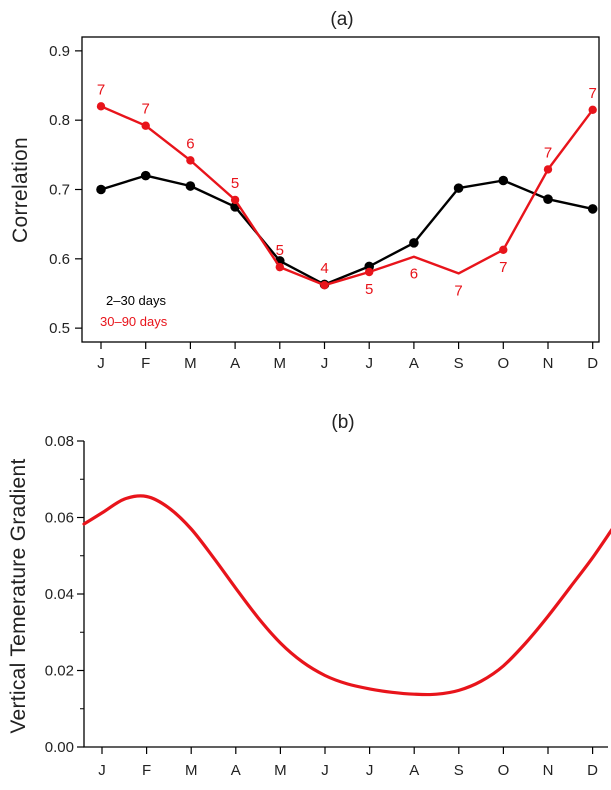 The width and height of the screenshot is (611, 790). What do you see at coordinates (20, 190) in the screenshot?
I see `panel-a-ylabel: Correlation` at bounding box center [20, 190].